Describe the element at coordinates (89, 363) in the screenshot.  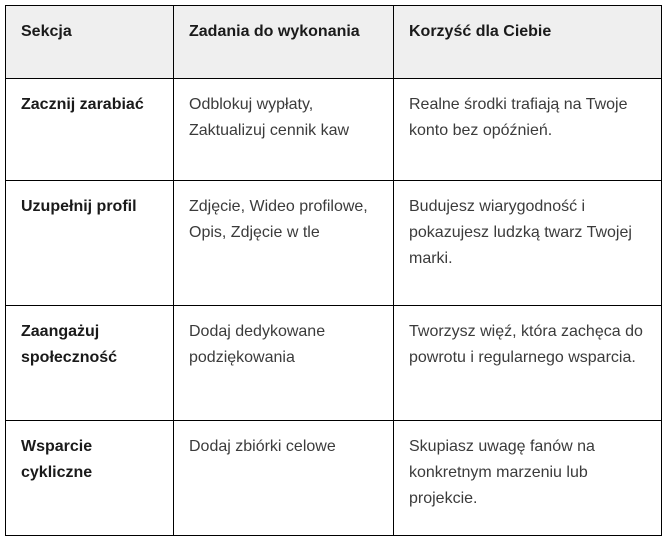
I see `cell-section: Zaangażuj społeczność` at that location.